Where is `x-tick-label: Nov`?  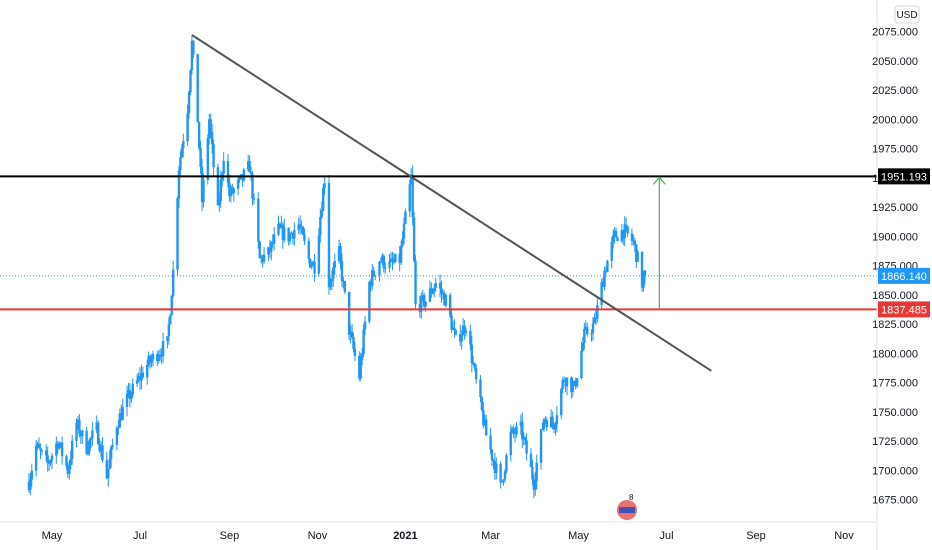 x-tick-label: Nov is located at coordinates (318, 536).